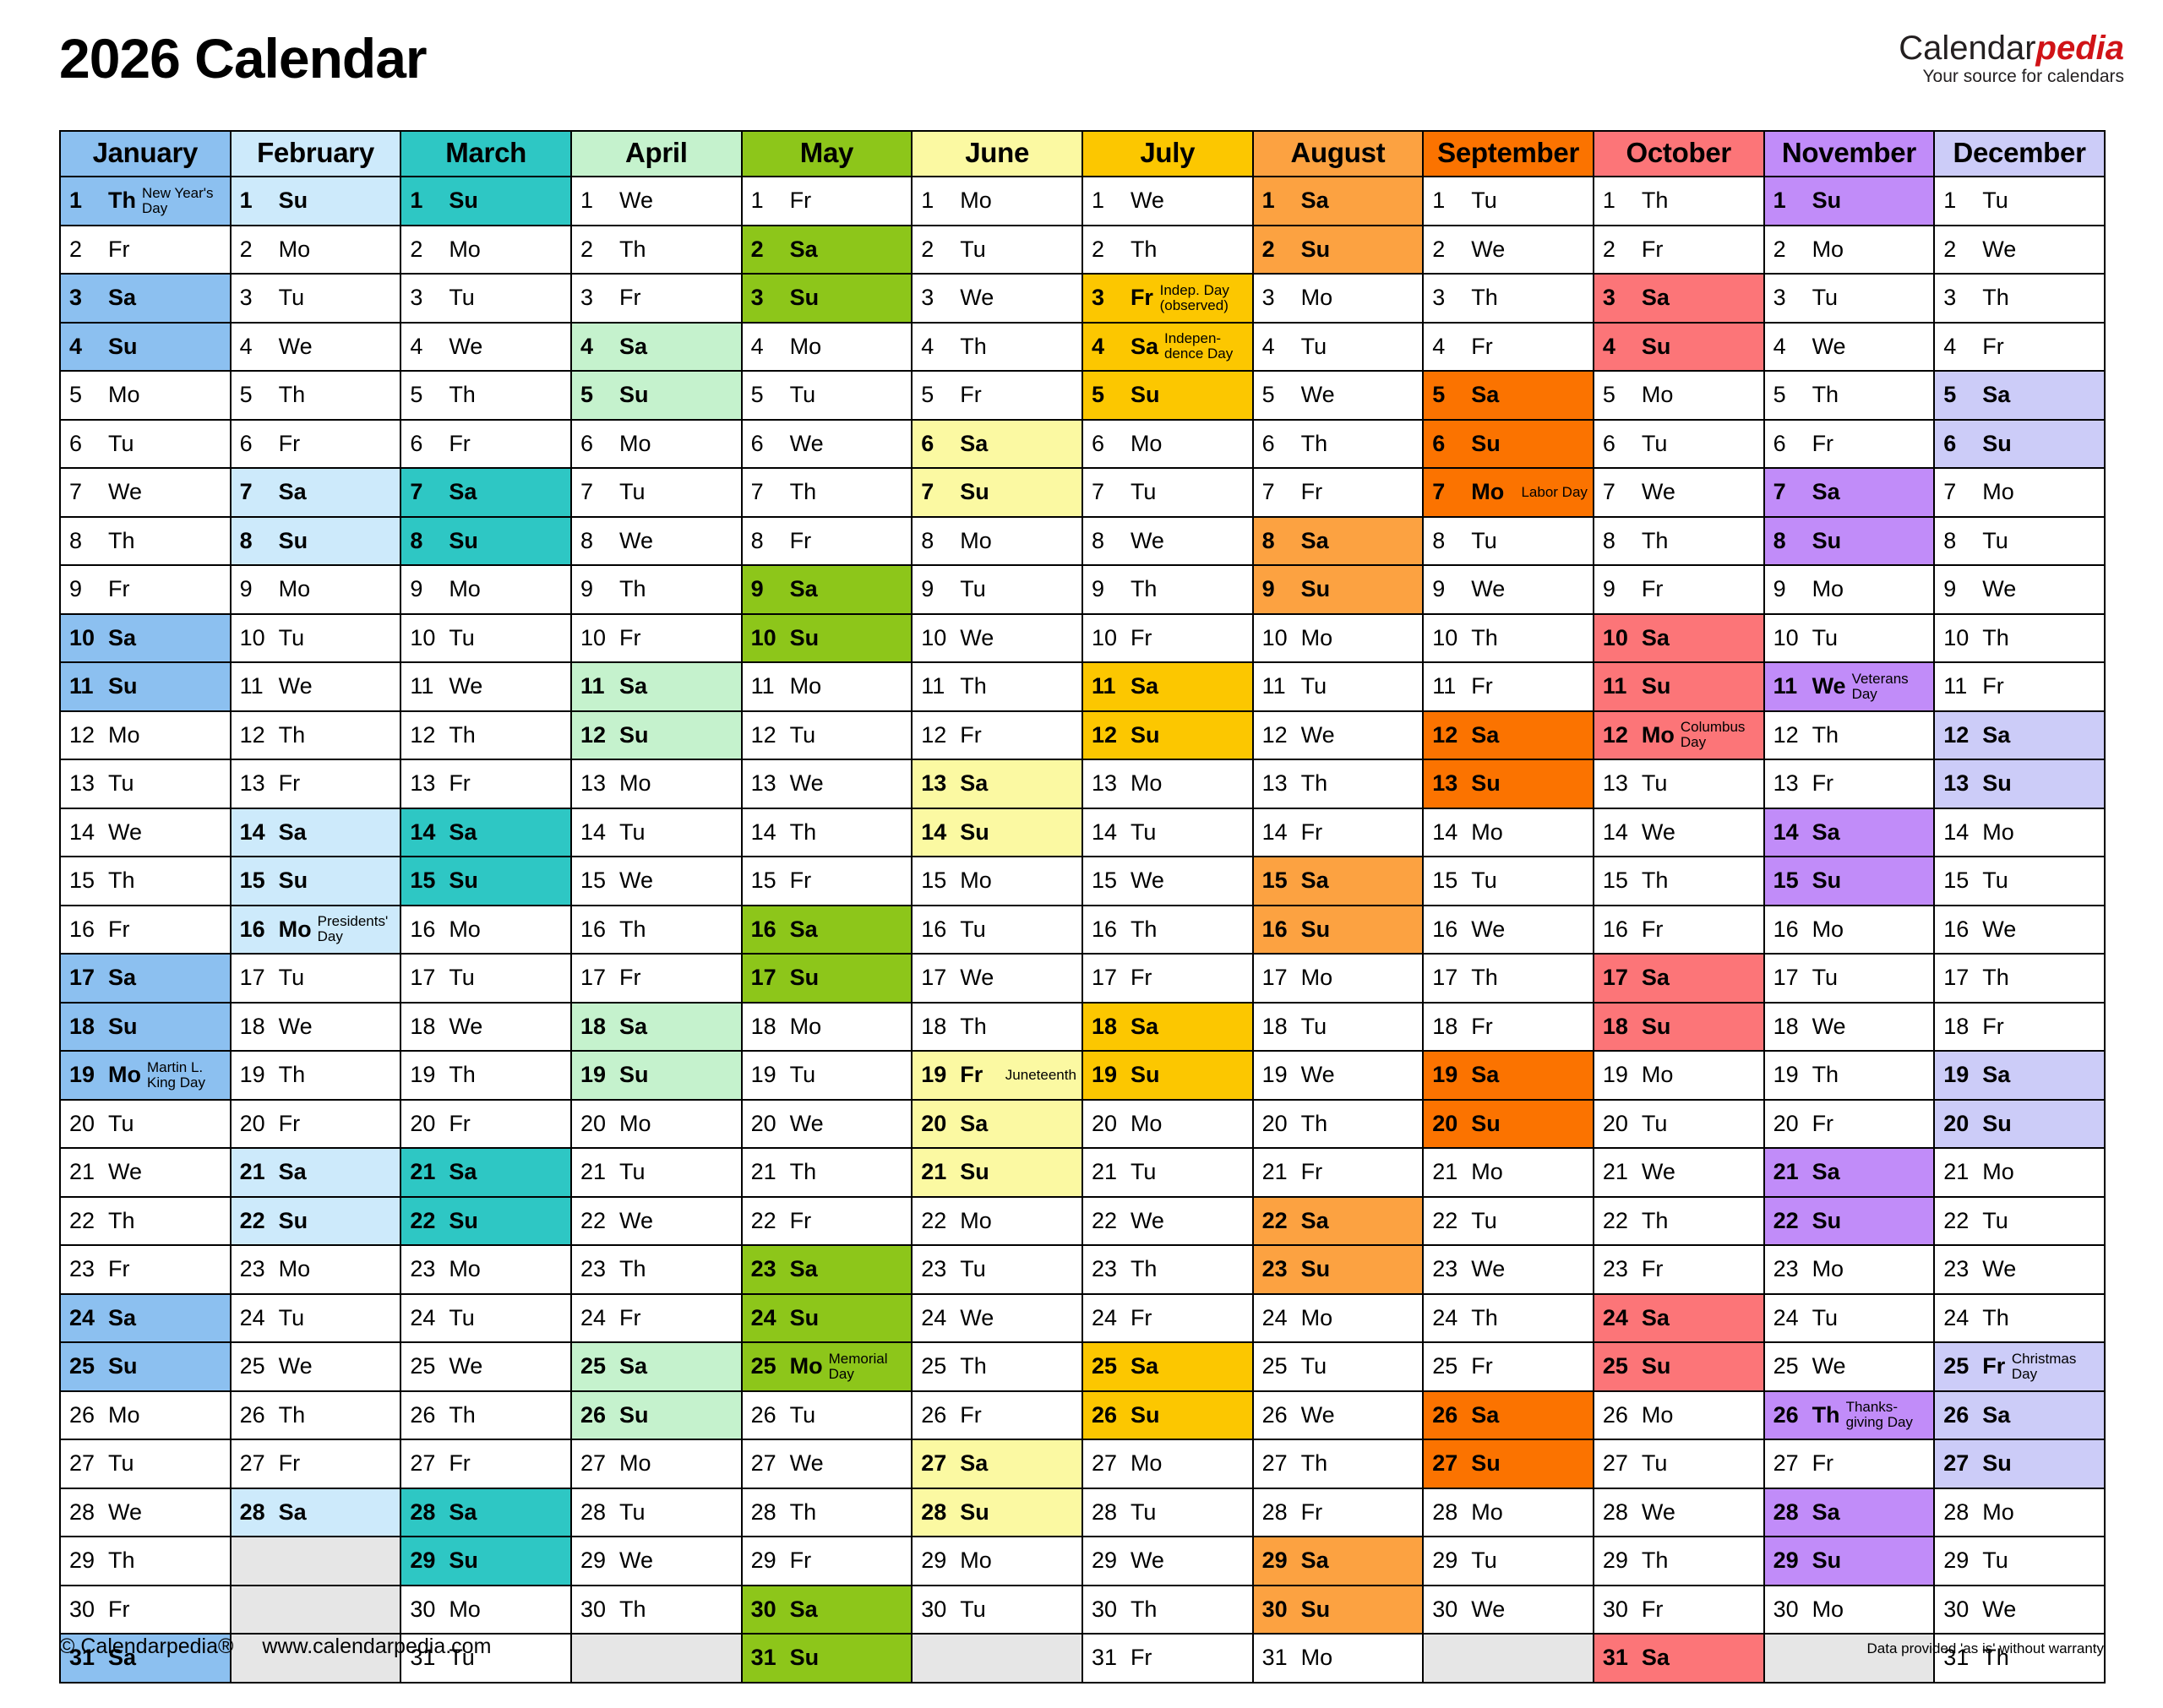 This screenshot has width=2163, height=1708. What do you see at coordinates (1167, 250) in the screenshot?
I see `day-cell: 2 Th` at bounding box center [1167, 250].